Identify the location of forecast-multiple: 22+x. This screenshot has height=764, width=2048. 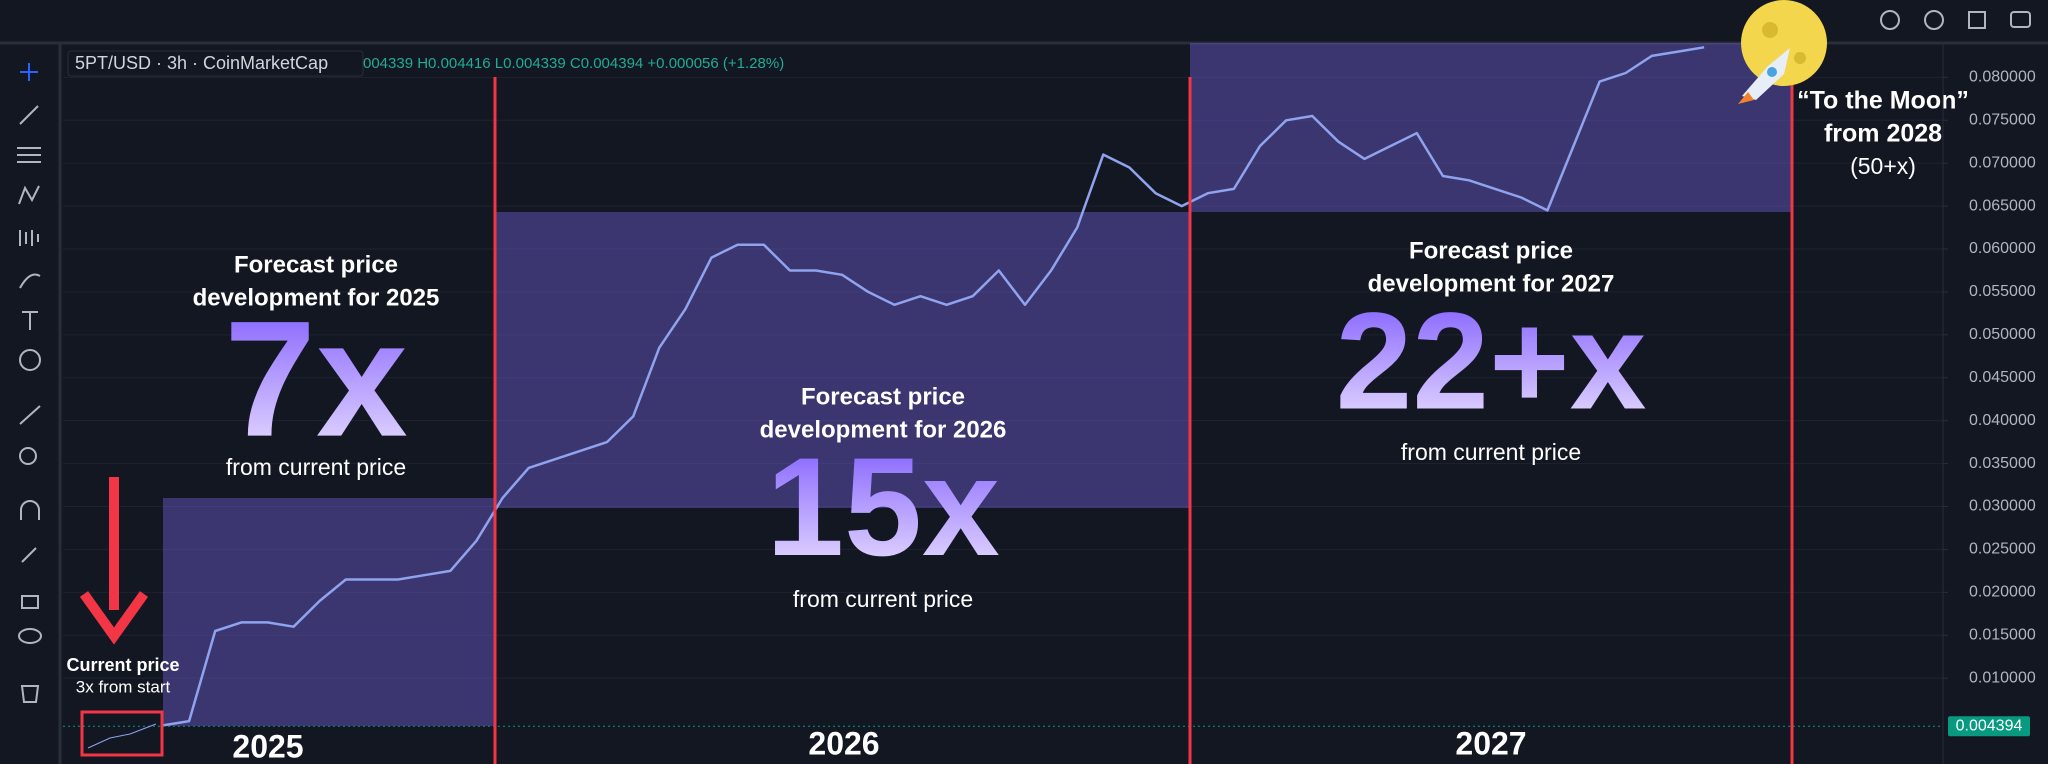
(1491, 361).